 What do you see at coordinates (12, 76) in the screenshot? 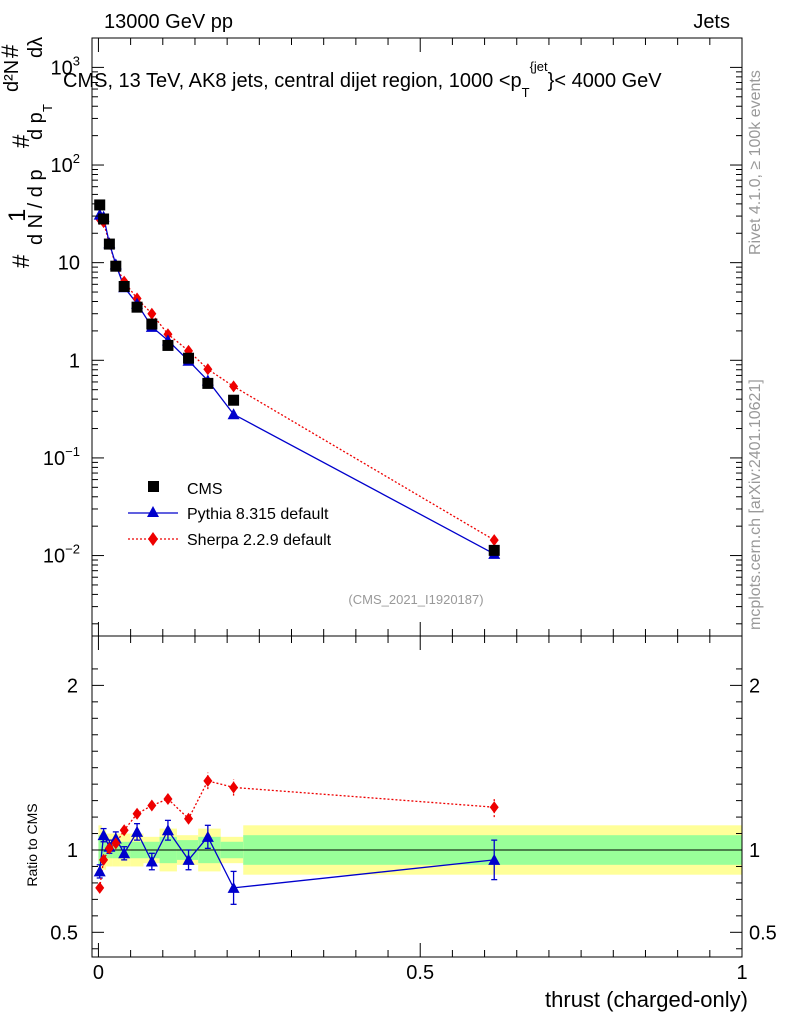
I see `y-label-num2: d²N` at bounding box center [12, 76].